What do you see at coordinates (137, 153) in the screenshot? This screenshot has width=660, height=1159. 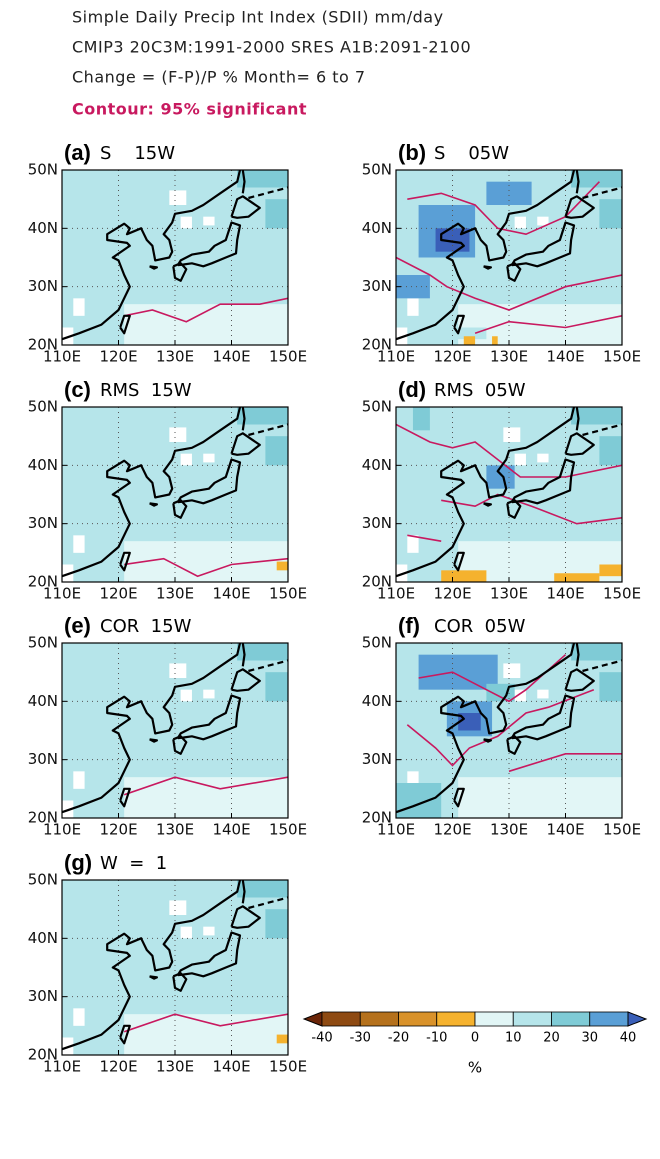 I see `panel-title: S 15W` at bounding box center [137, 153].